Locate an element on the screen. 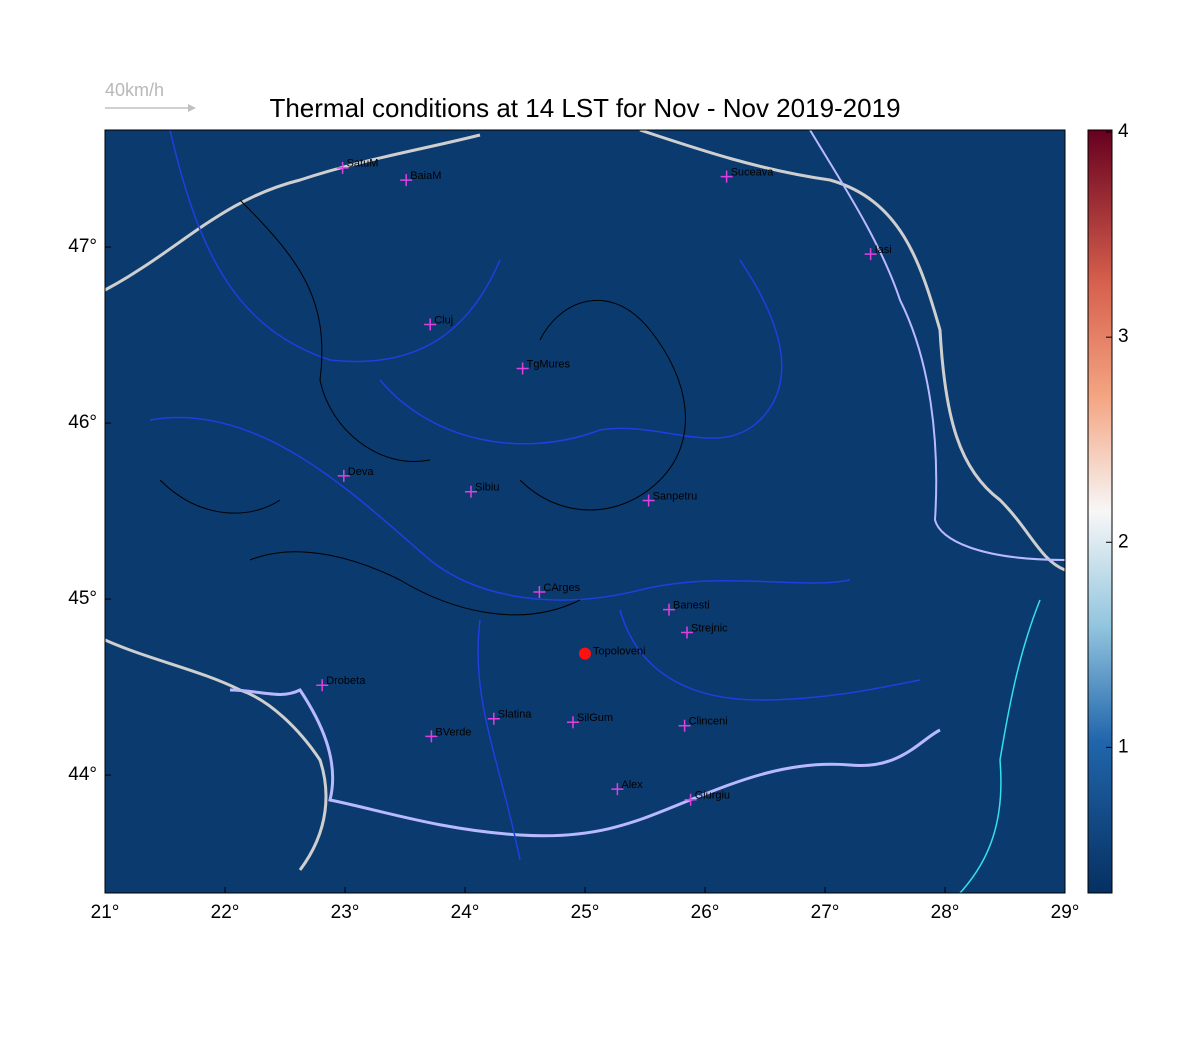  station-label: Drobeta is located at coordinates (346, 681).